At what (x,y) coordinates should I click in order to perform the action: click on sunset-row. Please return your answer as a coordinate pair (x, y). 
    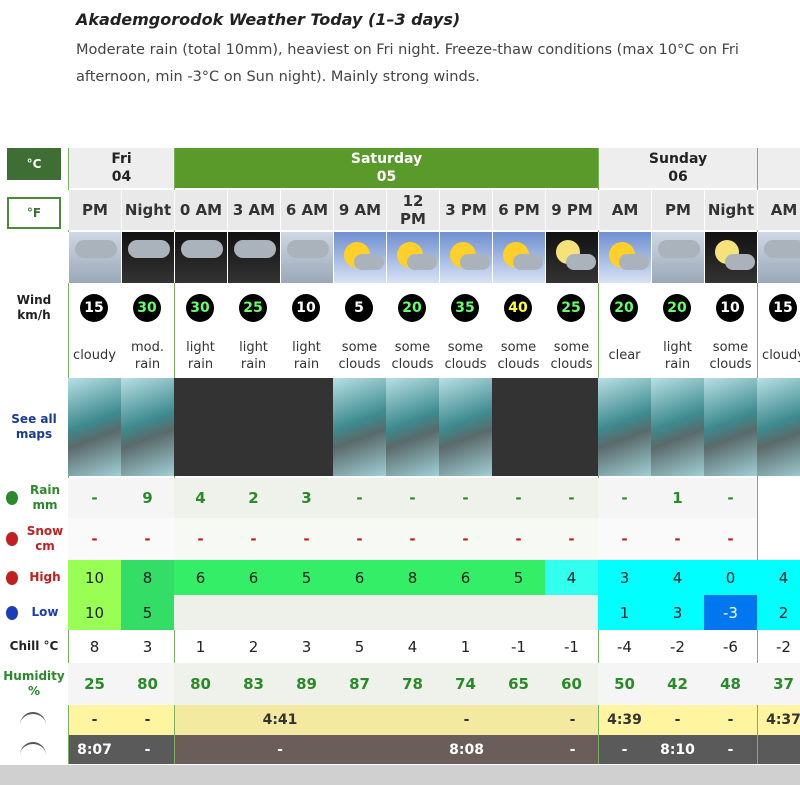
    Looking at the image, I should click on (121, 749).